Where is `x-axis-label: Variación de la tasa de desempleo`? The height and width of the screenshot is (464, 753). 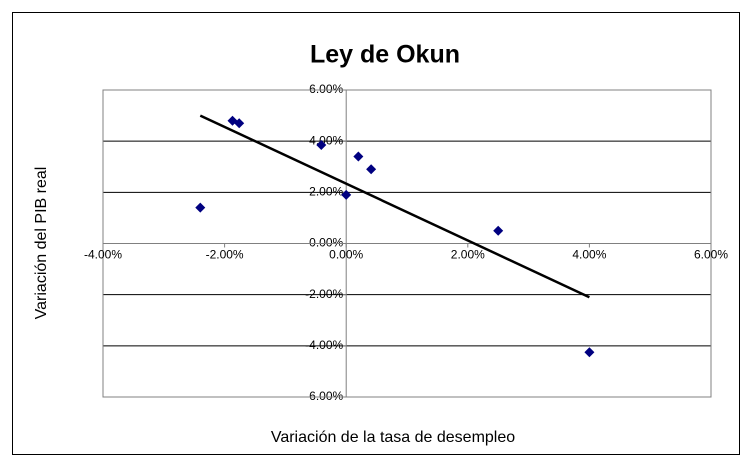
x-axis-label: Variación de la tasa de desempleo is located at coordinates (393, 437).